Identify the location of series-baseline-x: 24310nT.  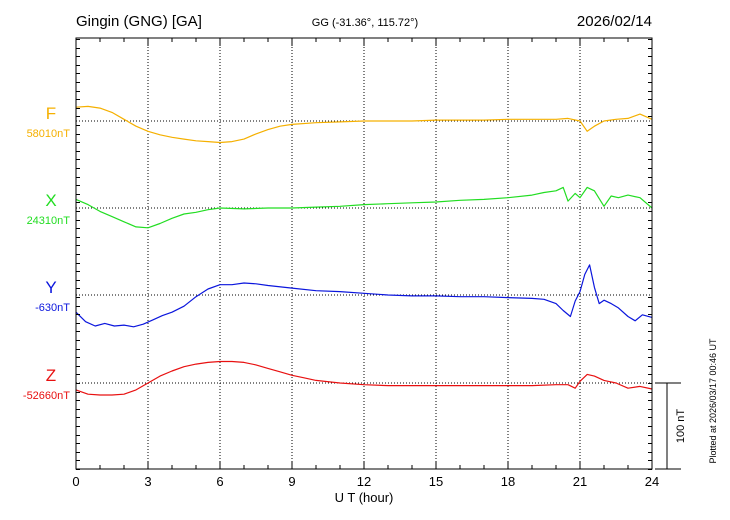
(49, 221).